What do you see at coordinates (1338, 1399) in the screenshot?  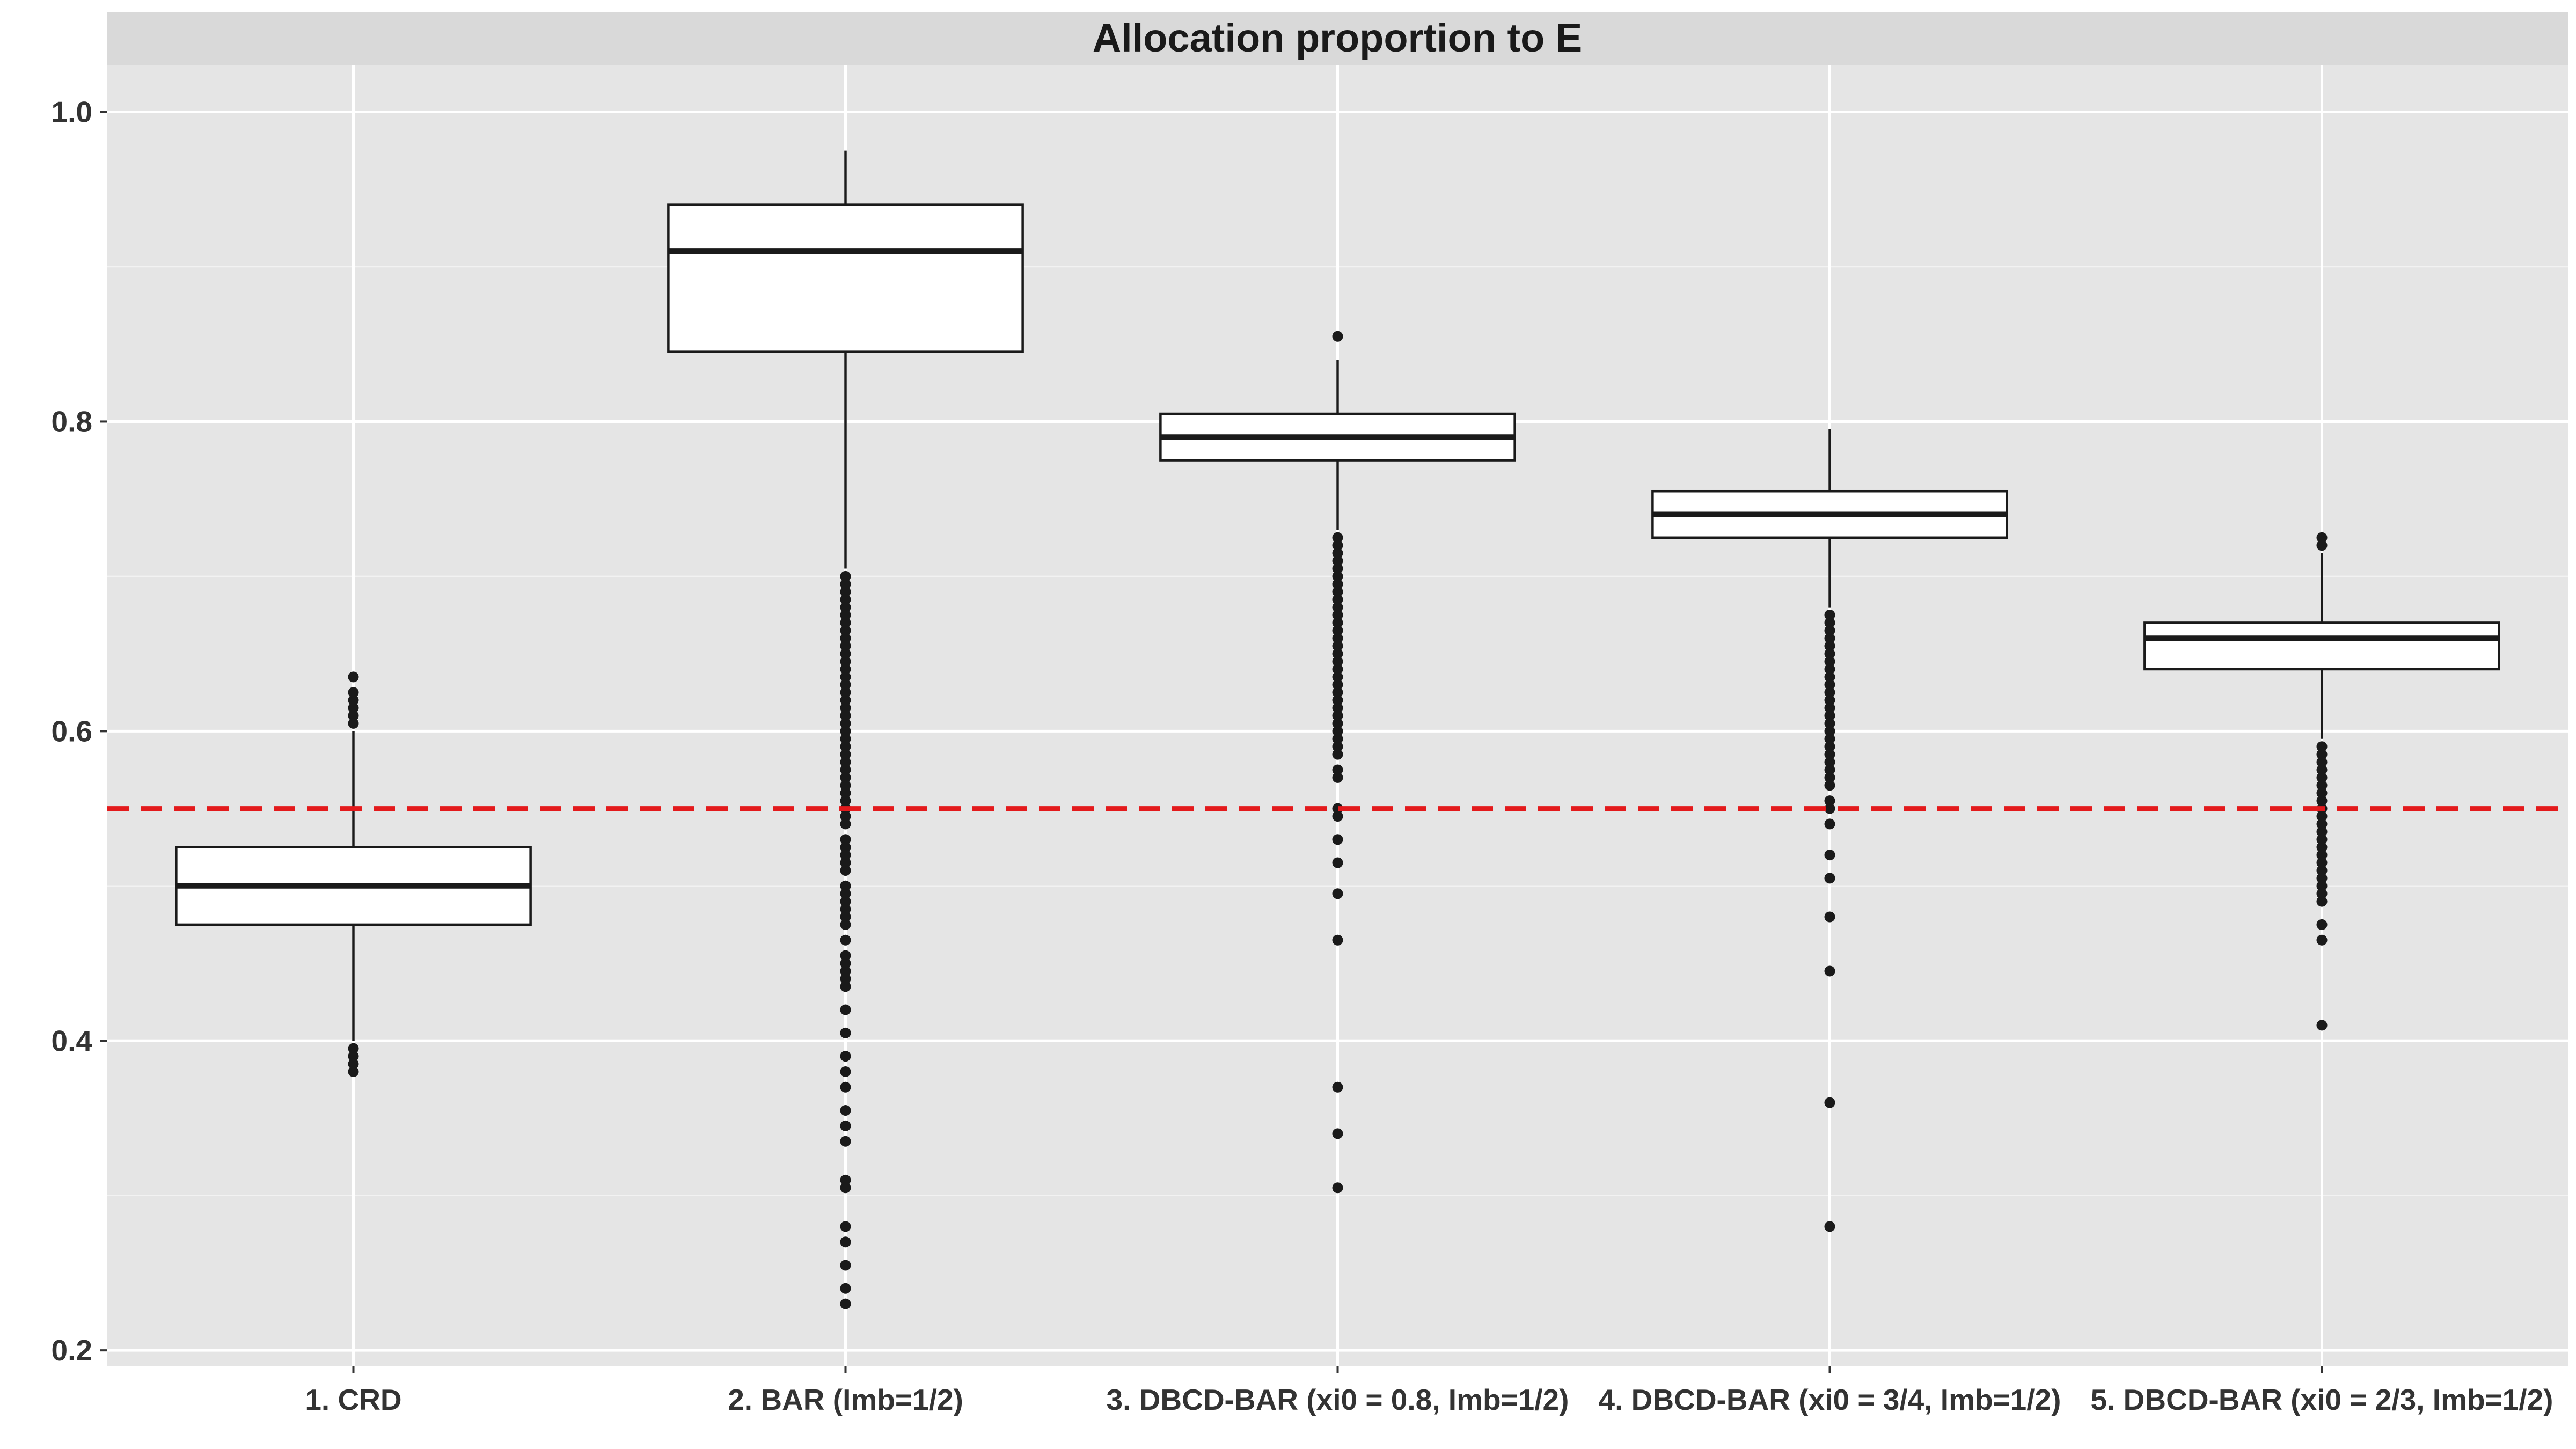 I see `x-tick-label: 3. DBCD-BAR (xi0 = 0.8, Imb=1/2)` at bounding box center [1338, 1399].